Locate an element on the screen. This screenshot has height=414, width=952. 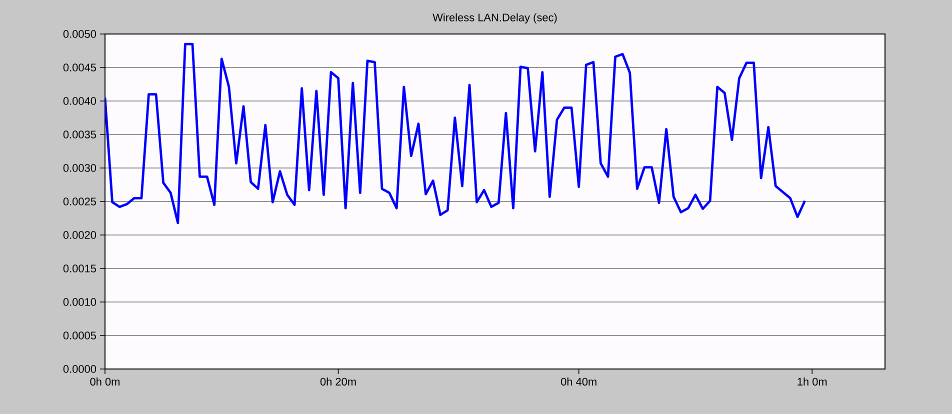
y-tick-label: 0.0030 is located at coordinates (79, 168).